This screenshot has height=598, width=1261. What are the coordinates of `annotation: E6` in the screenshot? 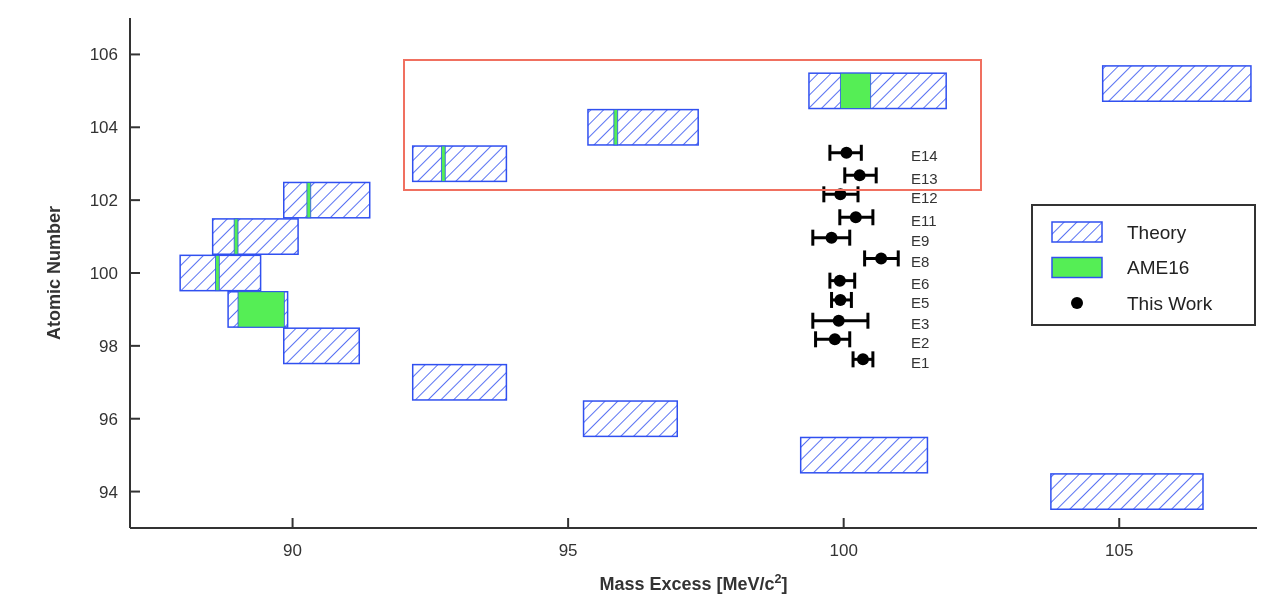 It's located at (920, 283).